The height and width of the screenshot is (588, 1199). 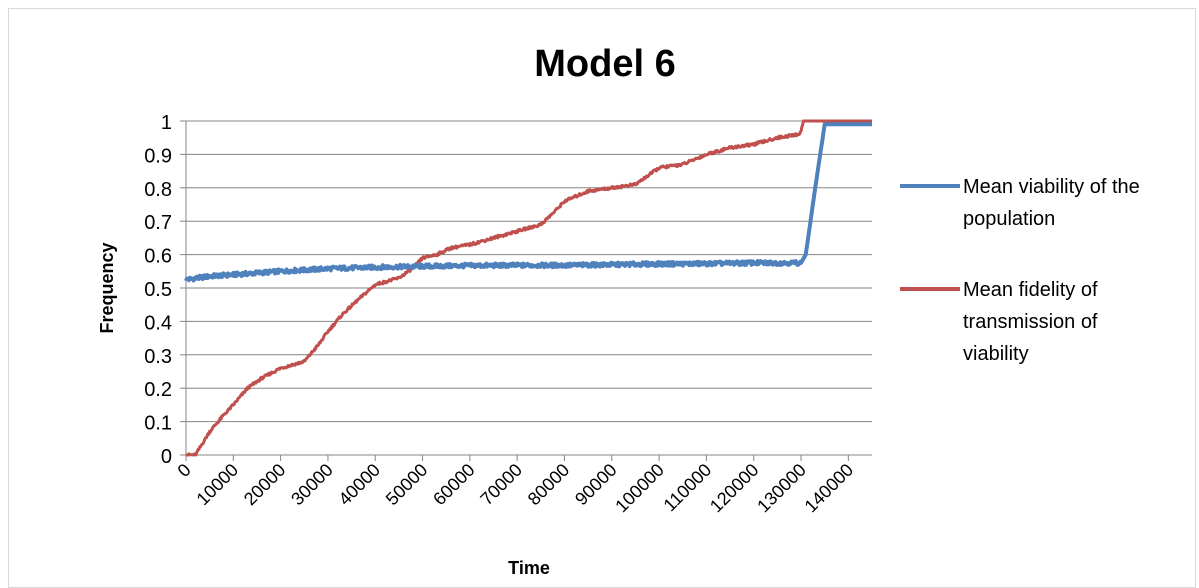 I want to click on x-tick-label: 50000, so click(x=407, y=485).